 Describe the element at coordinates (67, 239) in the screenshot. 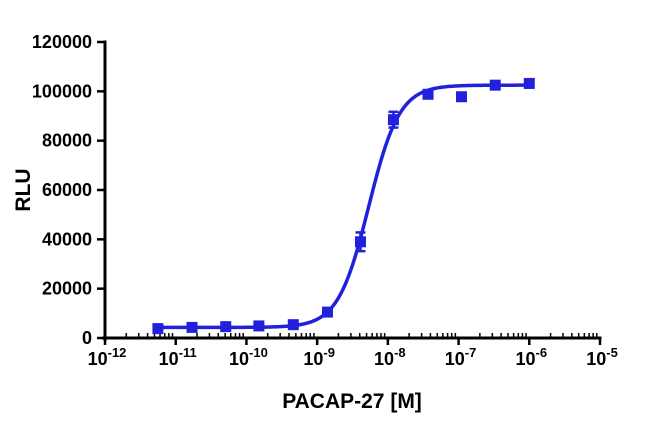

I see `y-tick-label: 40000` at that location.